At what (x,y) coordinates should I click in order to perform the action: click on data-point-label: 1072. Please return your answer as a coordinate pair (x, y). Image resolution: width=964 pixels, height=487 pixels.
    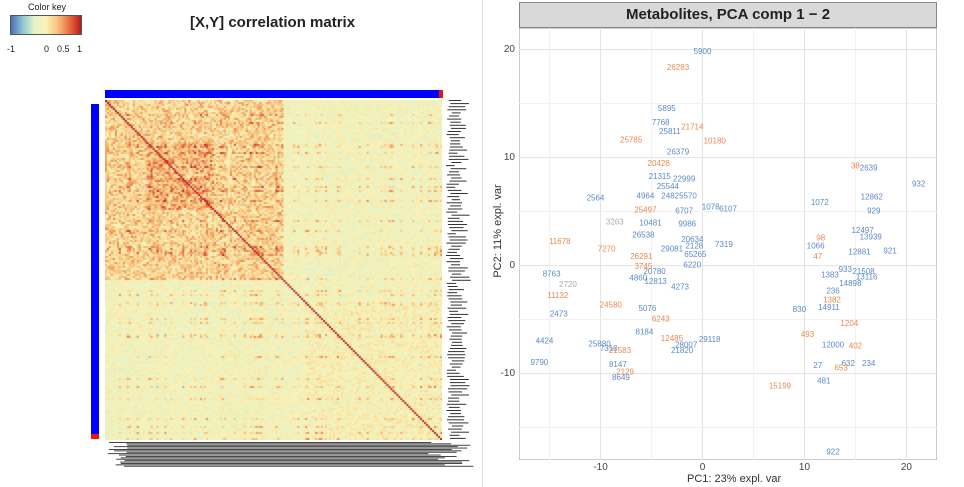
    Looking at the image, I should click on (820, 202).